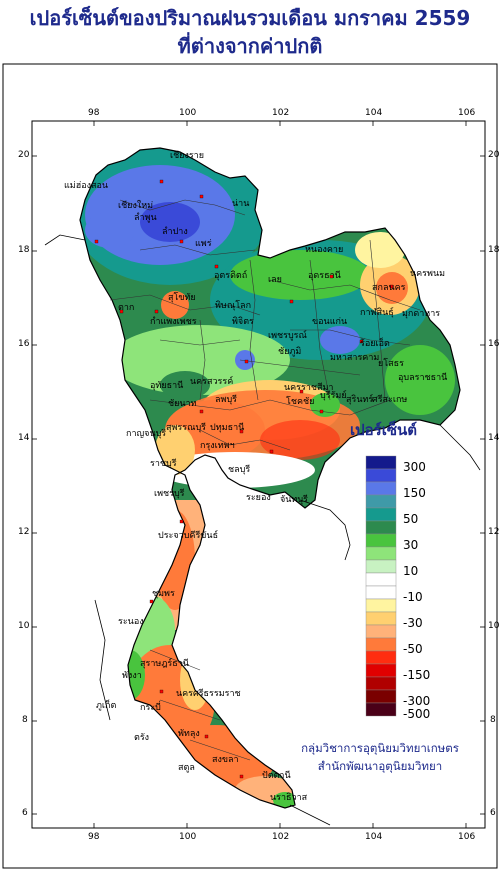 This screenshot has height=871, width=500. What do you see at coordinates (241, 204) in the screenshot?
I see `place-label: น่าน` at bounding box center [241, 204].